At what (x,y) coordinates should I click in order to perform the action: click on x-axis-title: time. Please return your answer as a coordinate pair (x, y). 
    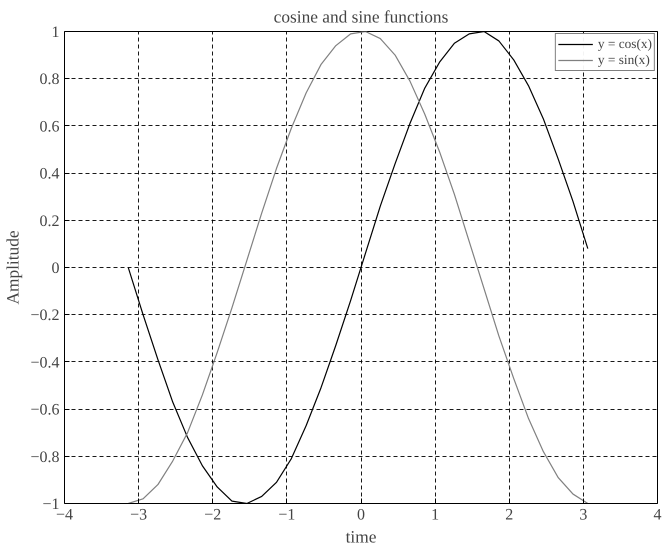
    Looking at the image, I should click on (361, 537).